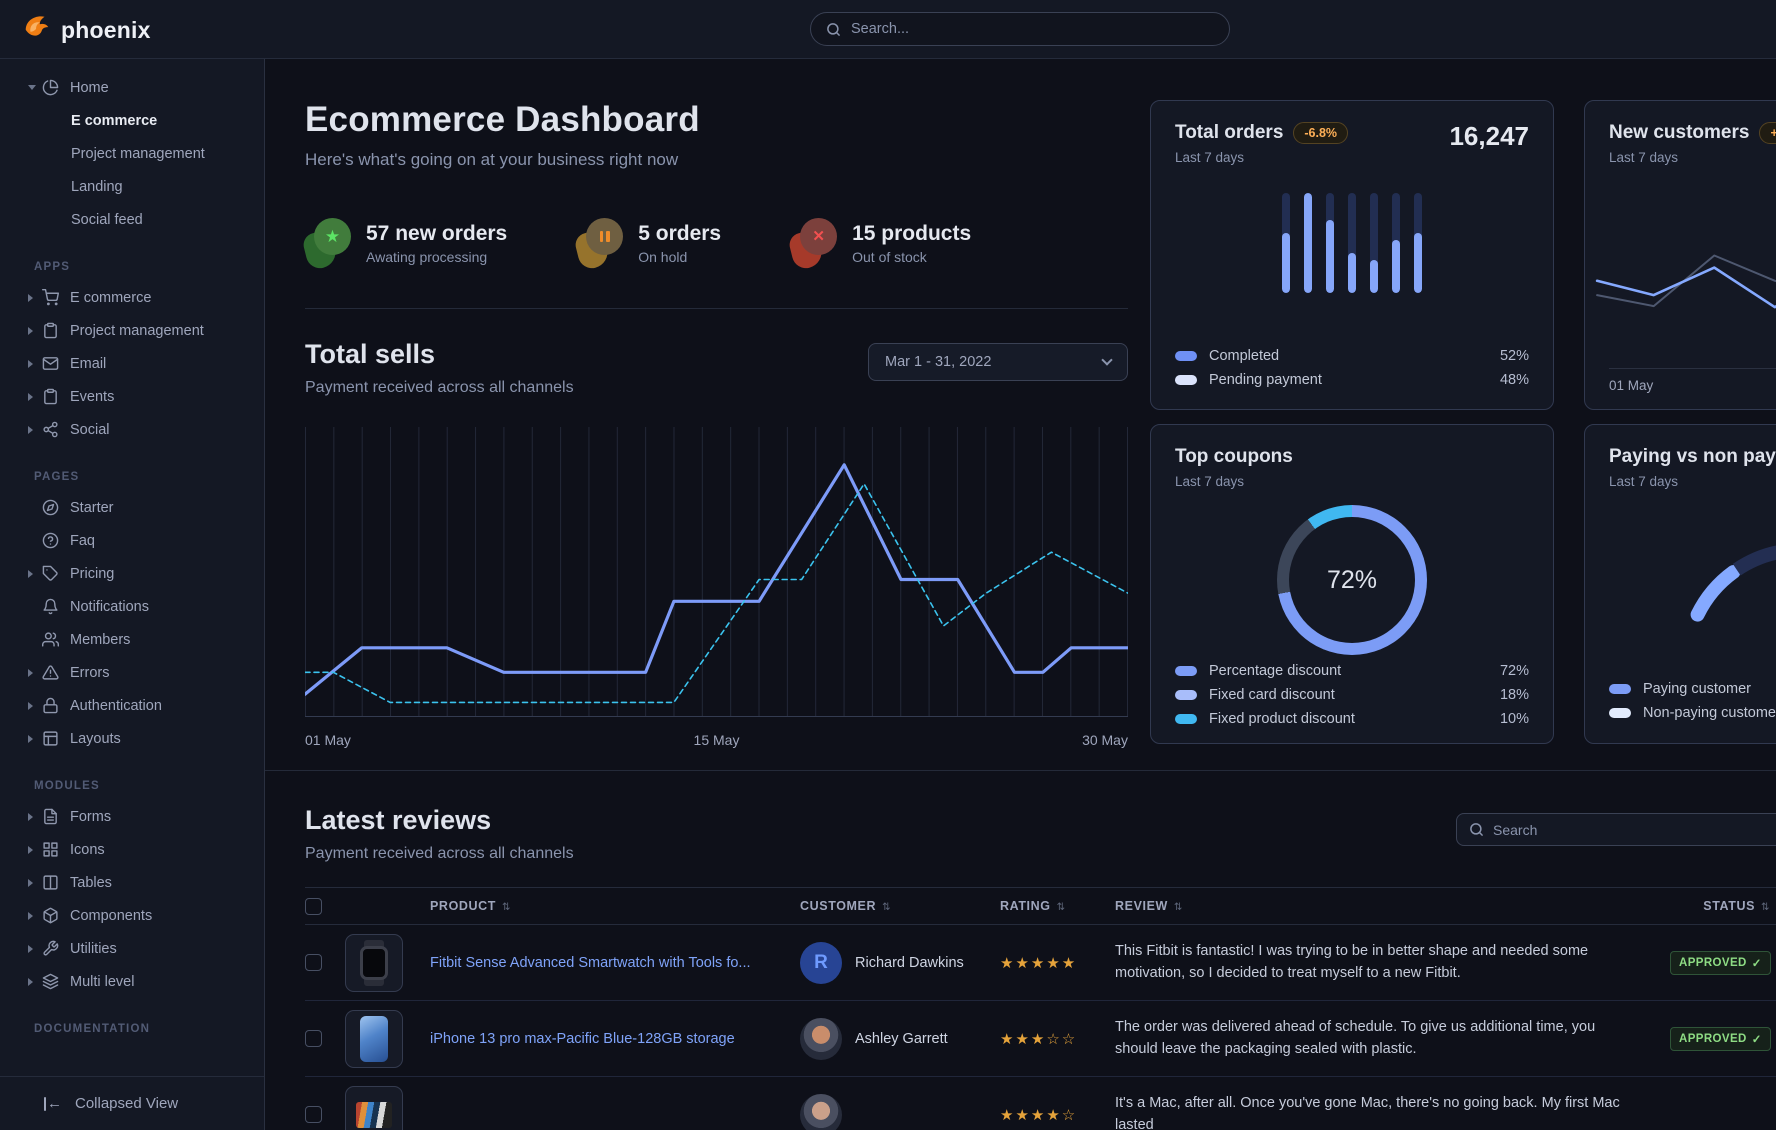 This screenshot has height=1130, width=1776. Describe the element at coordinates (92, 1029) in the screenshot. I see `sidebar-section-label: DOCUMENTATION` at that location.